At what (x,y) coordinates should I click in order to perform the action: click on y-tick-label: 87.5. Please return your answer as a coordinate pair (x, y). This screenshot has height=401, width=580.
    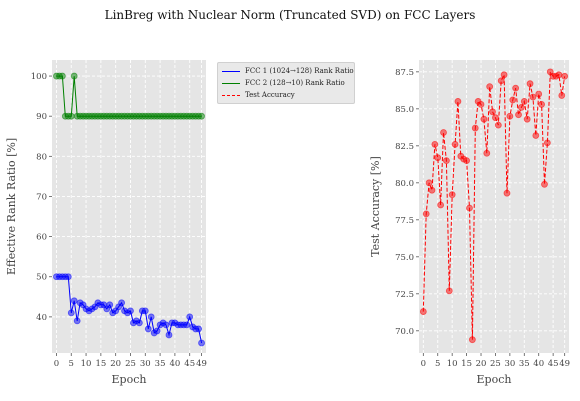
    Looking at the image, I should click on (404, 73).